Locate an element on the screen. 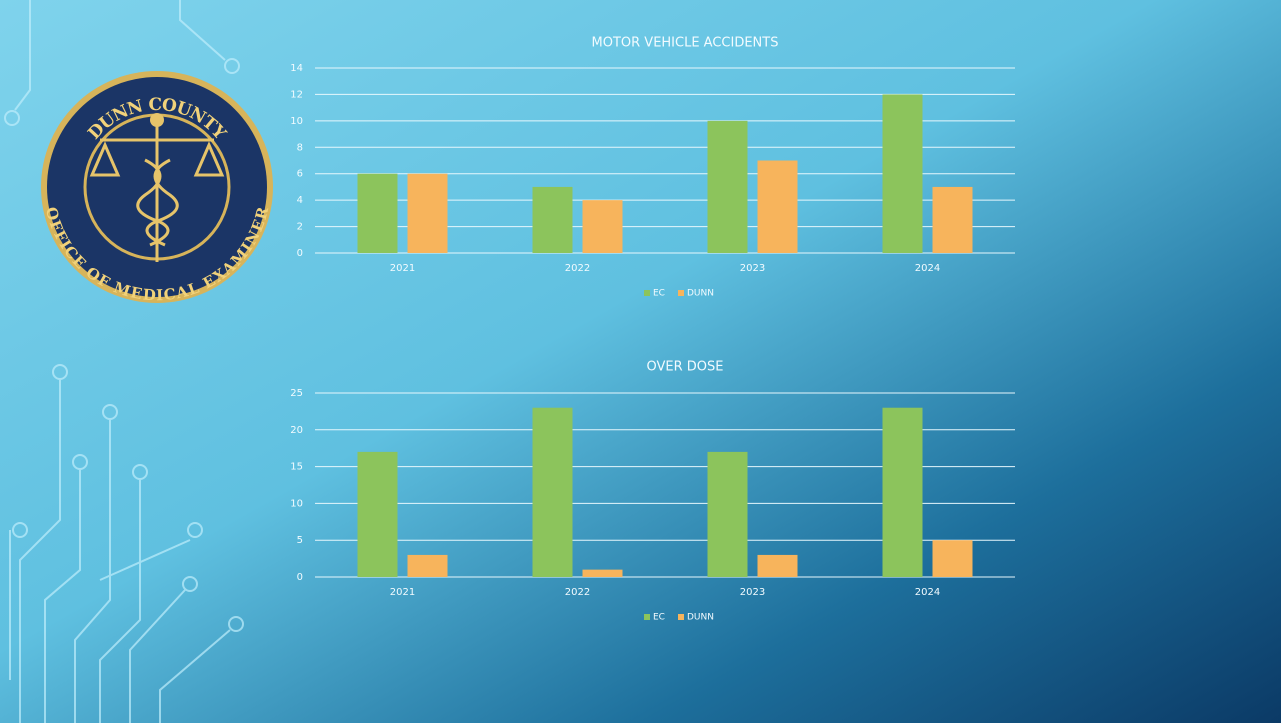  y-tick-label: 4 is located at coordinates (300, 200).